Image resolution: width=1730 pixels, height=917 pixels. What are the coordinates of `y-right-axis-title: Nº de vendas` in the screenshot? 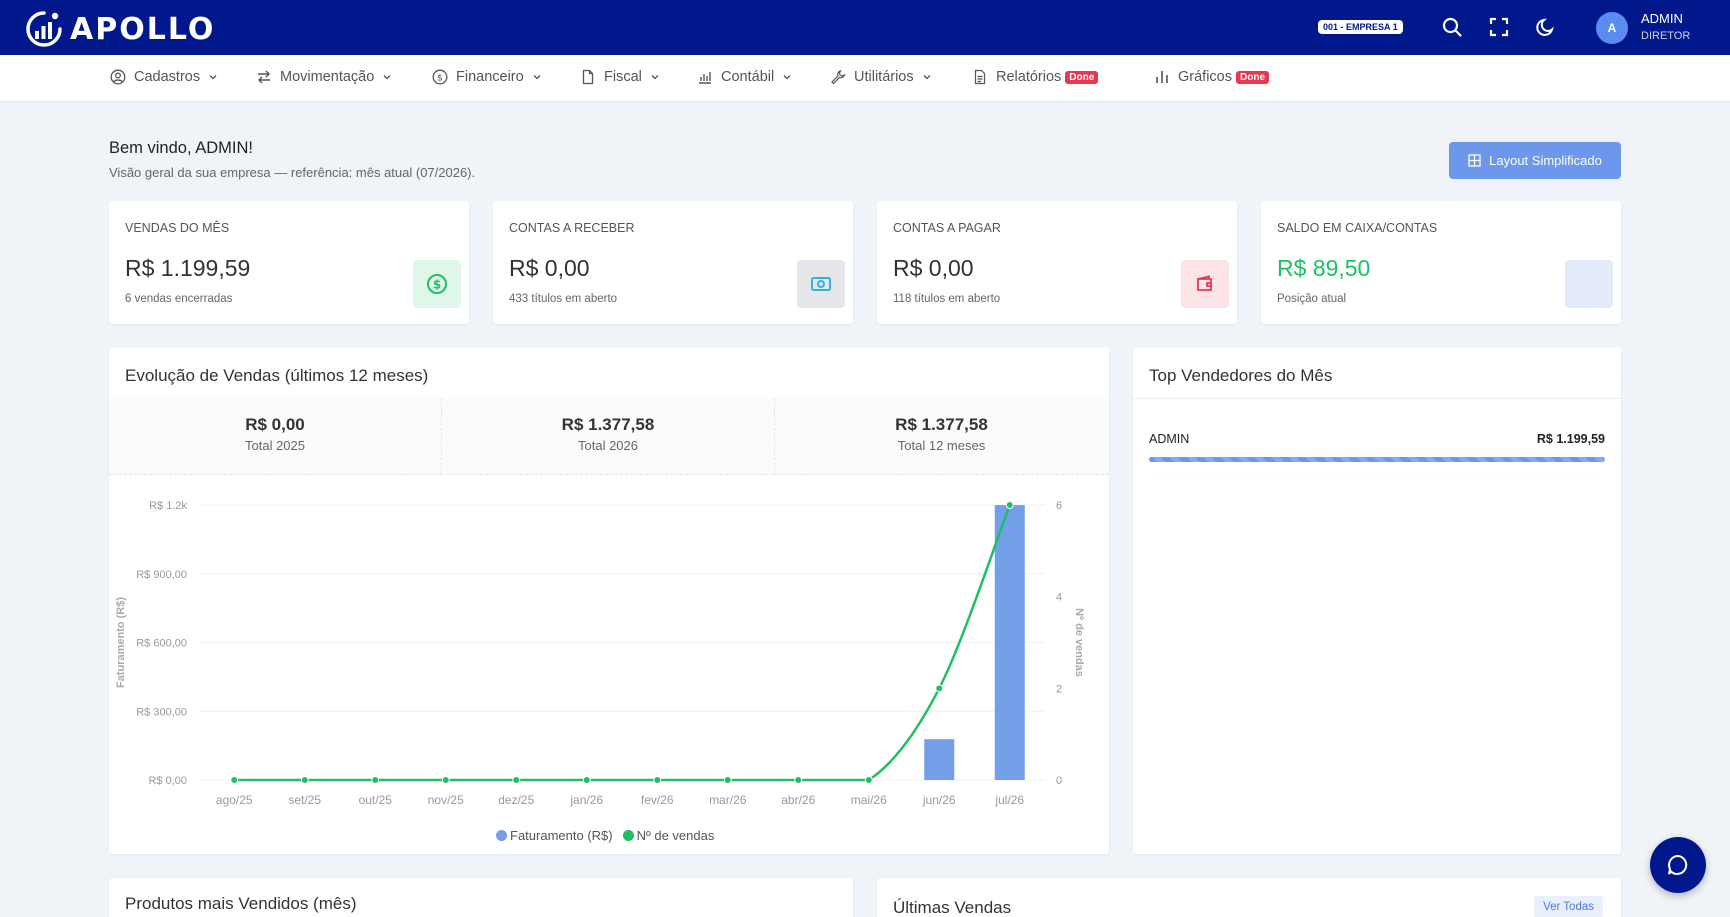 It's located at (1079, 642).